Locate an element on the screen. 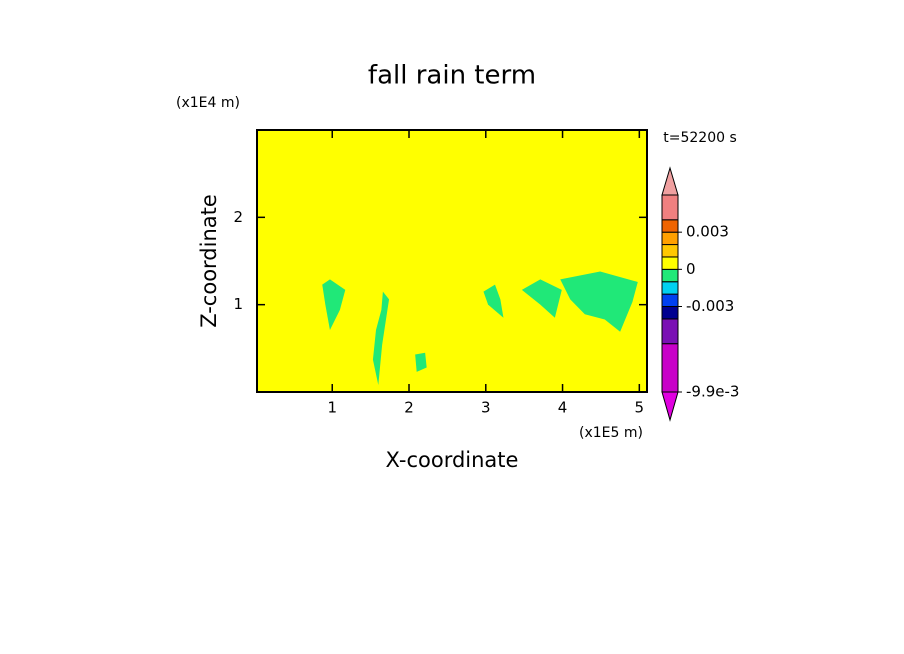 The image size is (904, 654). x-unit: (x1E5 m) is located at coordinates (611, 433).